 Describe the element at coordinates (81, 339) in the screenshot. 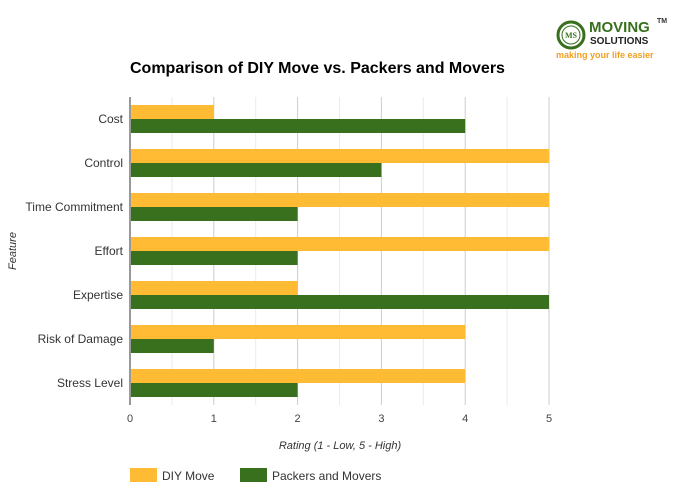

I see `y-tick-label: Risk of Damage` at that location.